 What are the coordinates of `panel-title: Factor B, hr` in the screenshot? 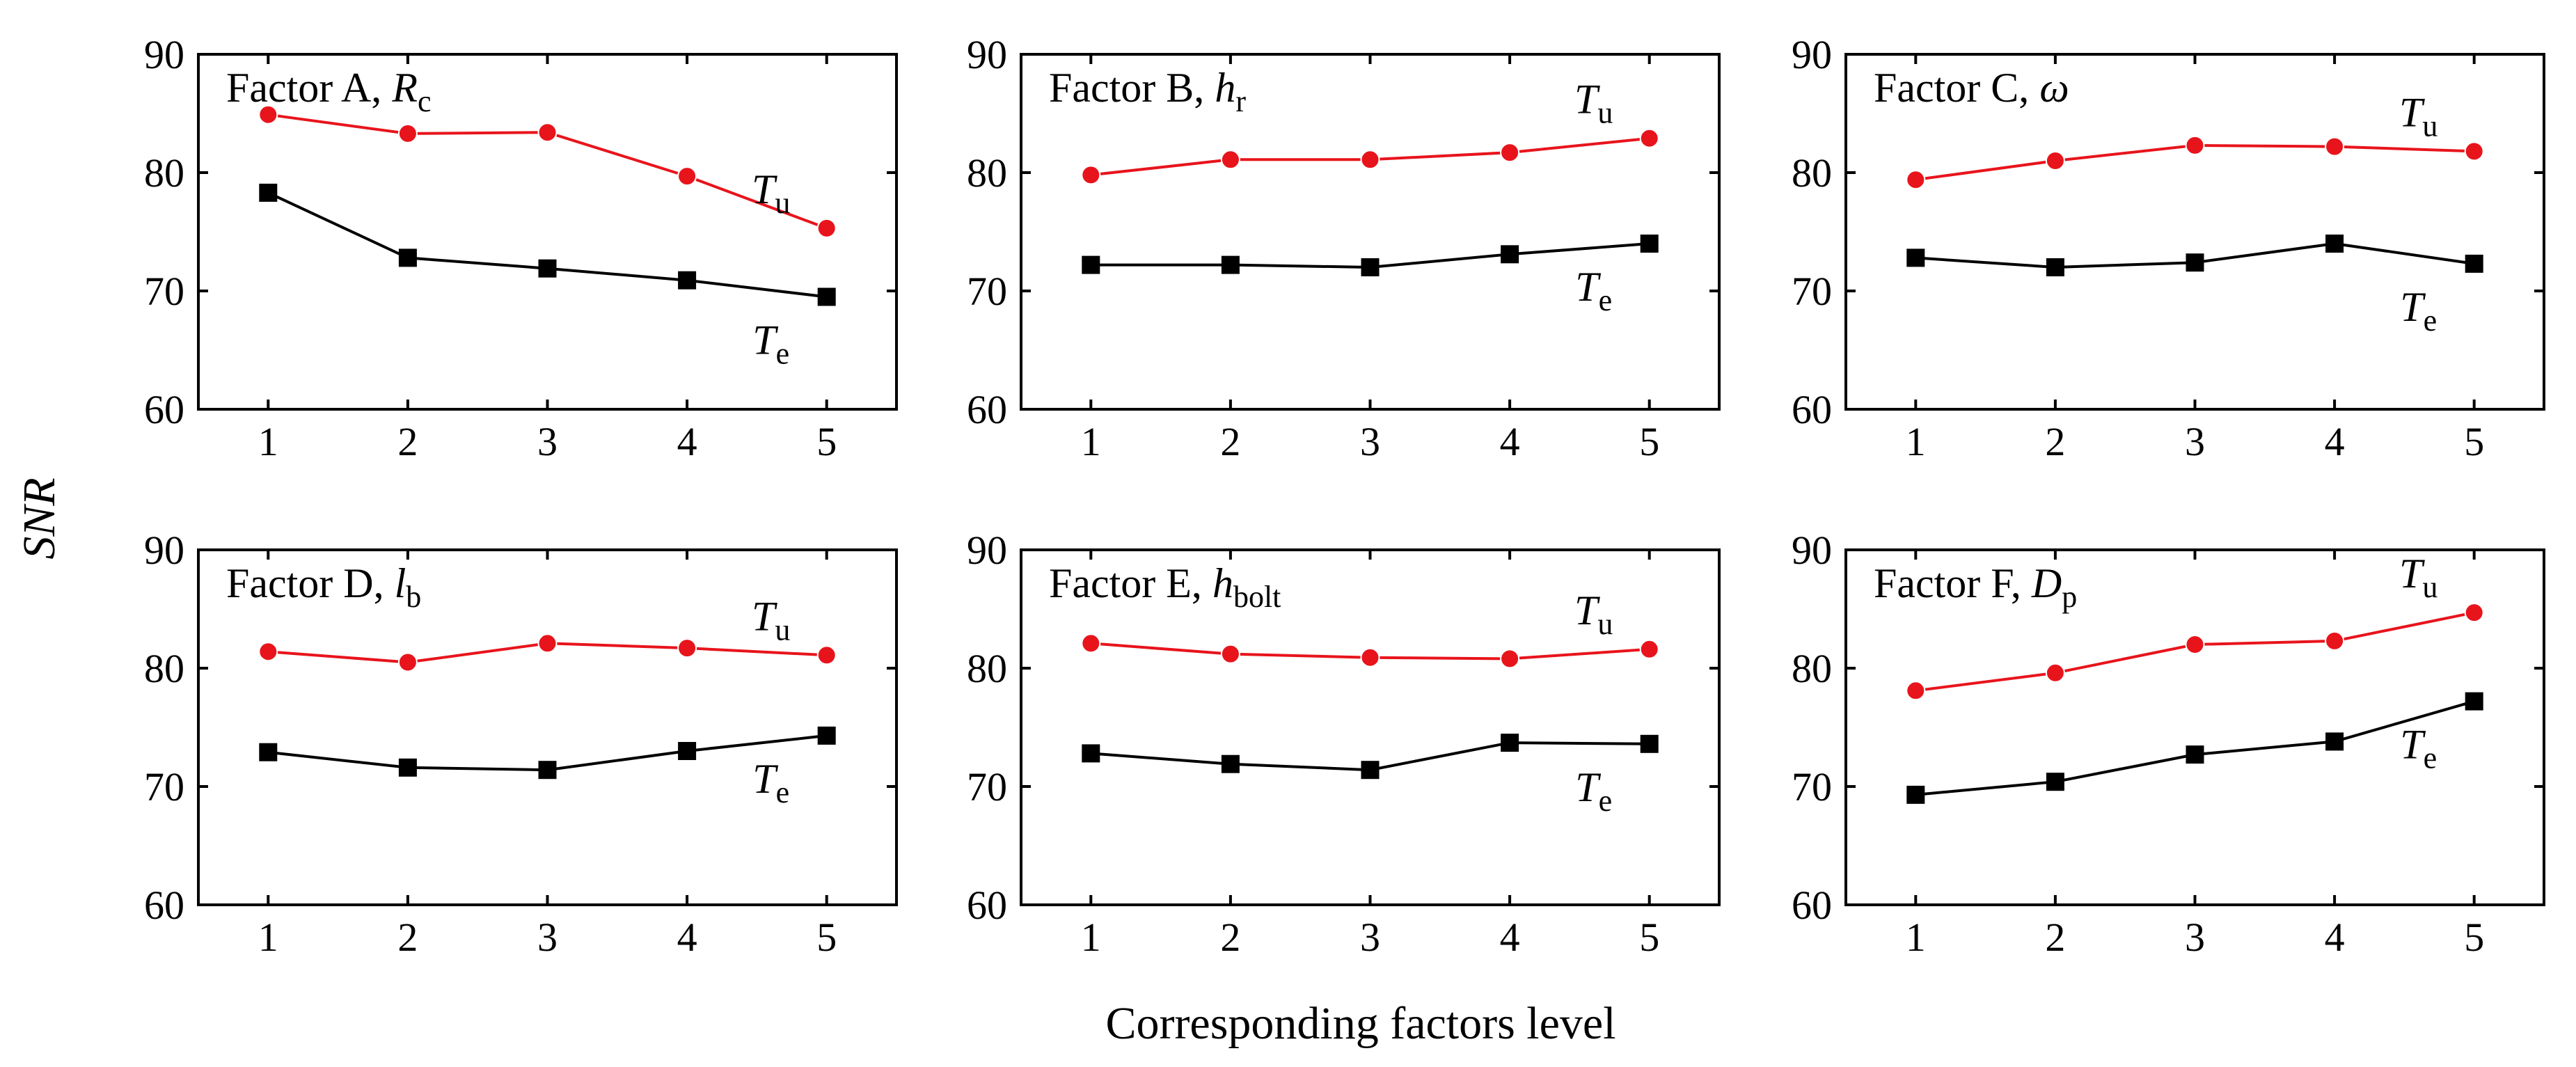 It's located at (1147, 91).